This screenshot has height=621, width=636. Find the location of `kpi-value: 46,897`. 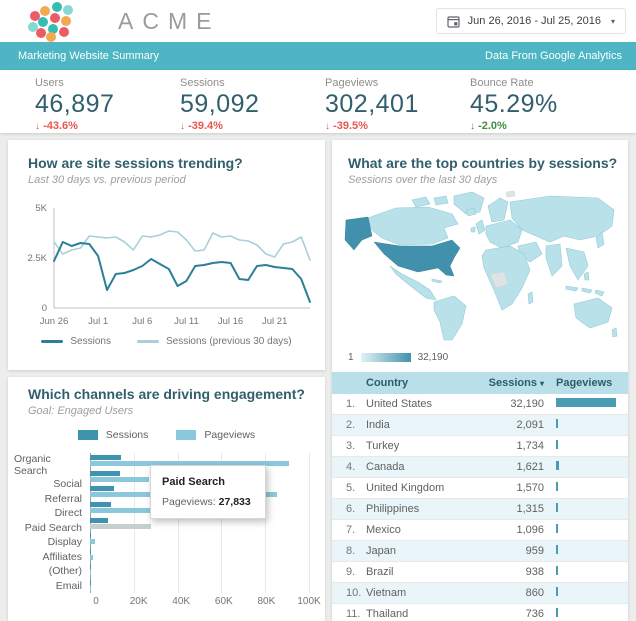

kpi-value: 46,897 is located at coordinates (75, 104).